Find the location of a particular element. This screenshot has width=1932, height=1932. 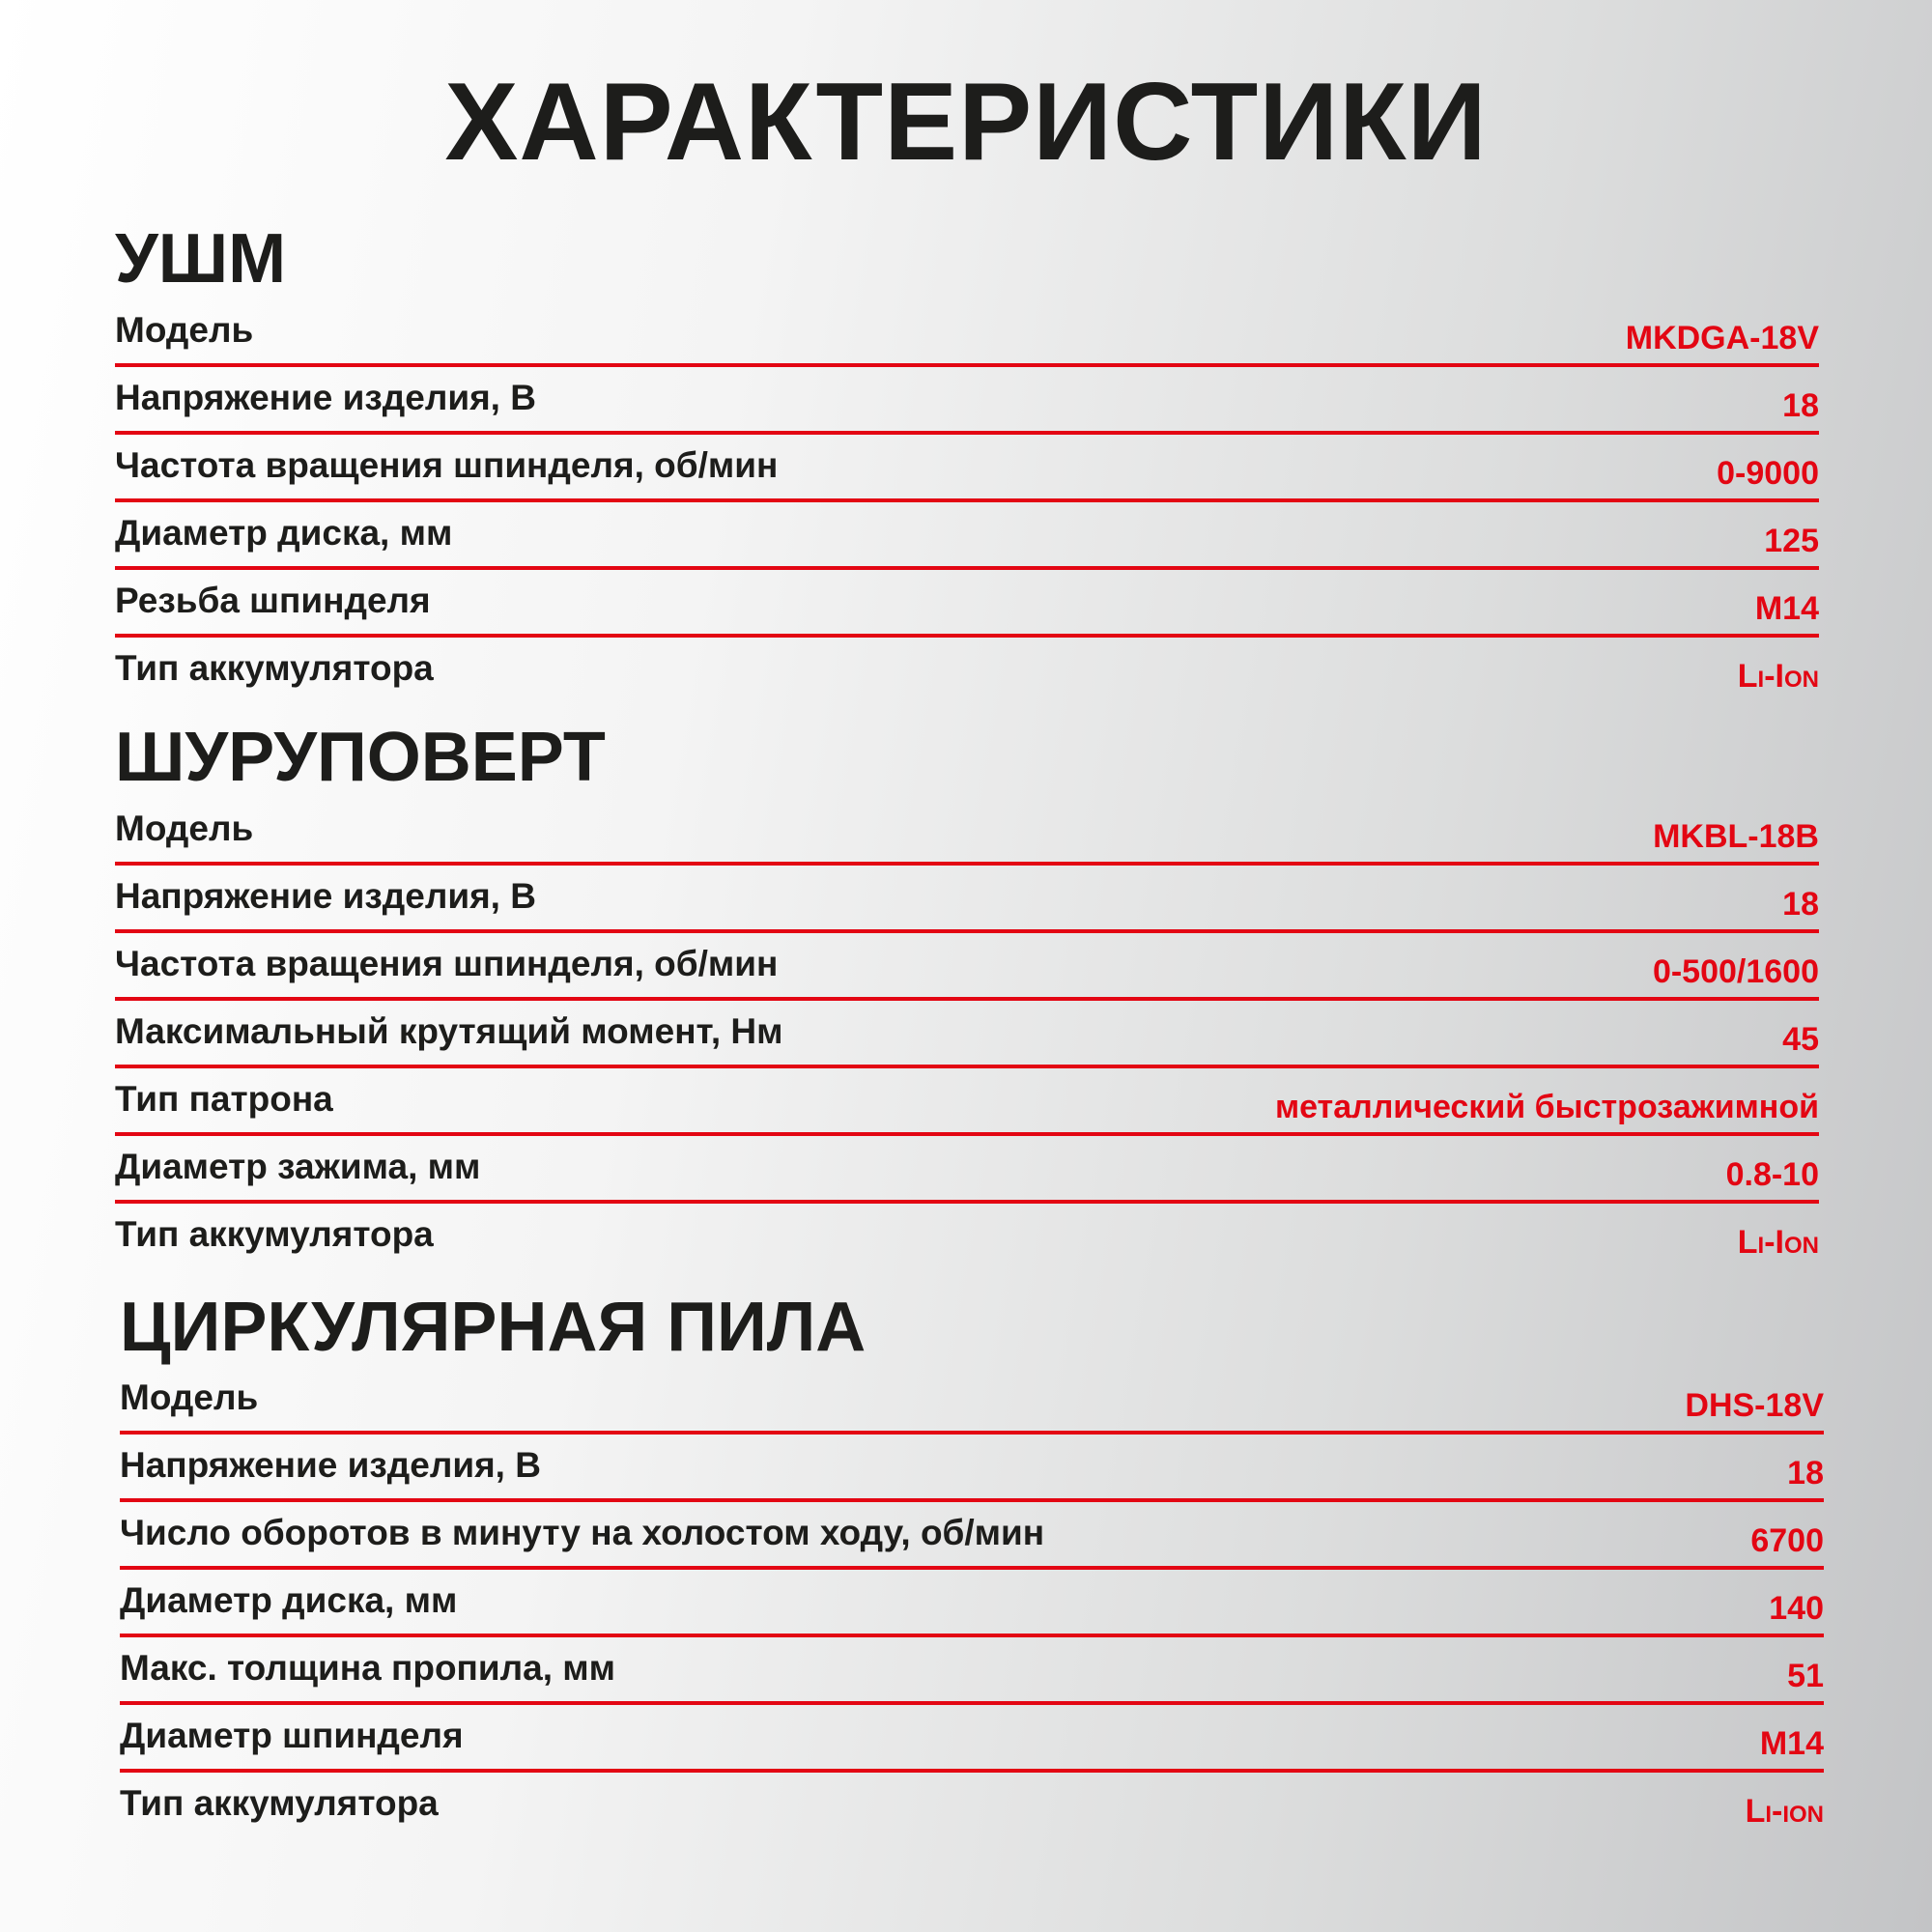

spec-value: Li-ion is located at coordinates (1784, 1811).